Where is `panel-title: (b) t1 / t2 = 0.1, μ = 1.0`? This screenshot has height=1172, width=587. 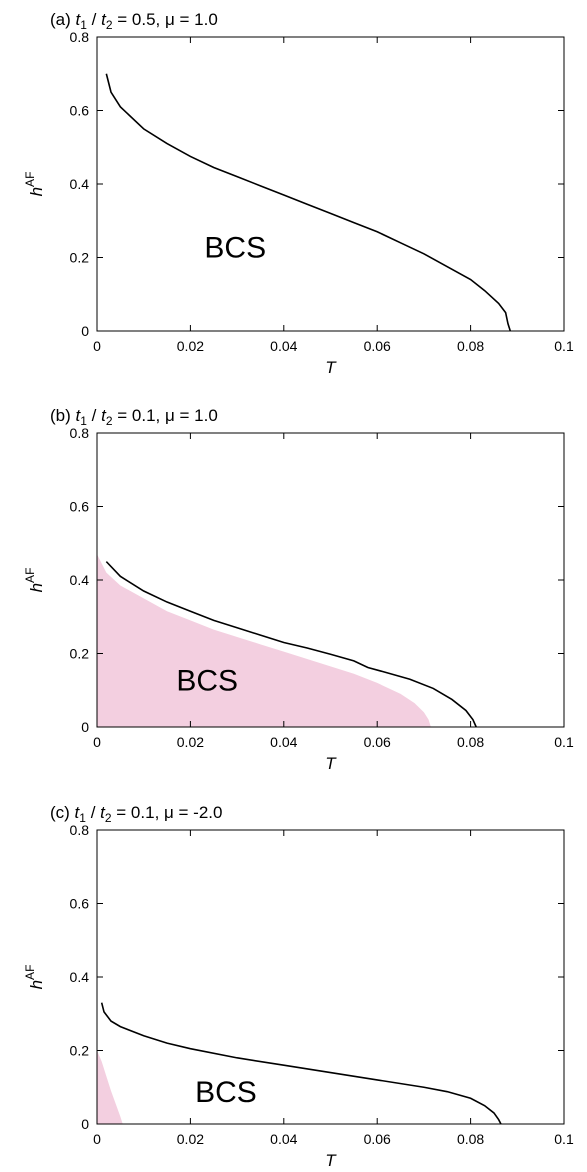 panel-title: (b) t1 / t2 = 0.1, μ = 1.0 is located at coordinates (134, 417).